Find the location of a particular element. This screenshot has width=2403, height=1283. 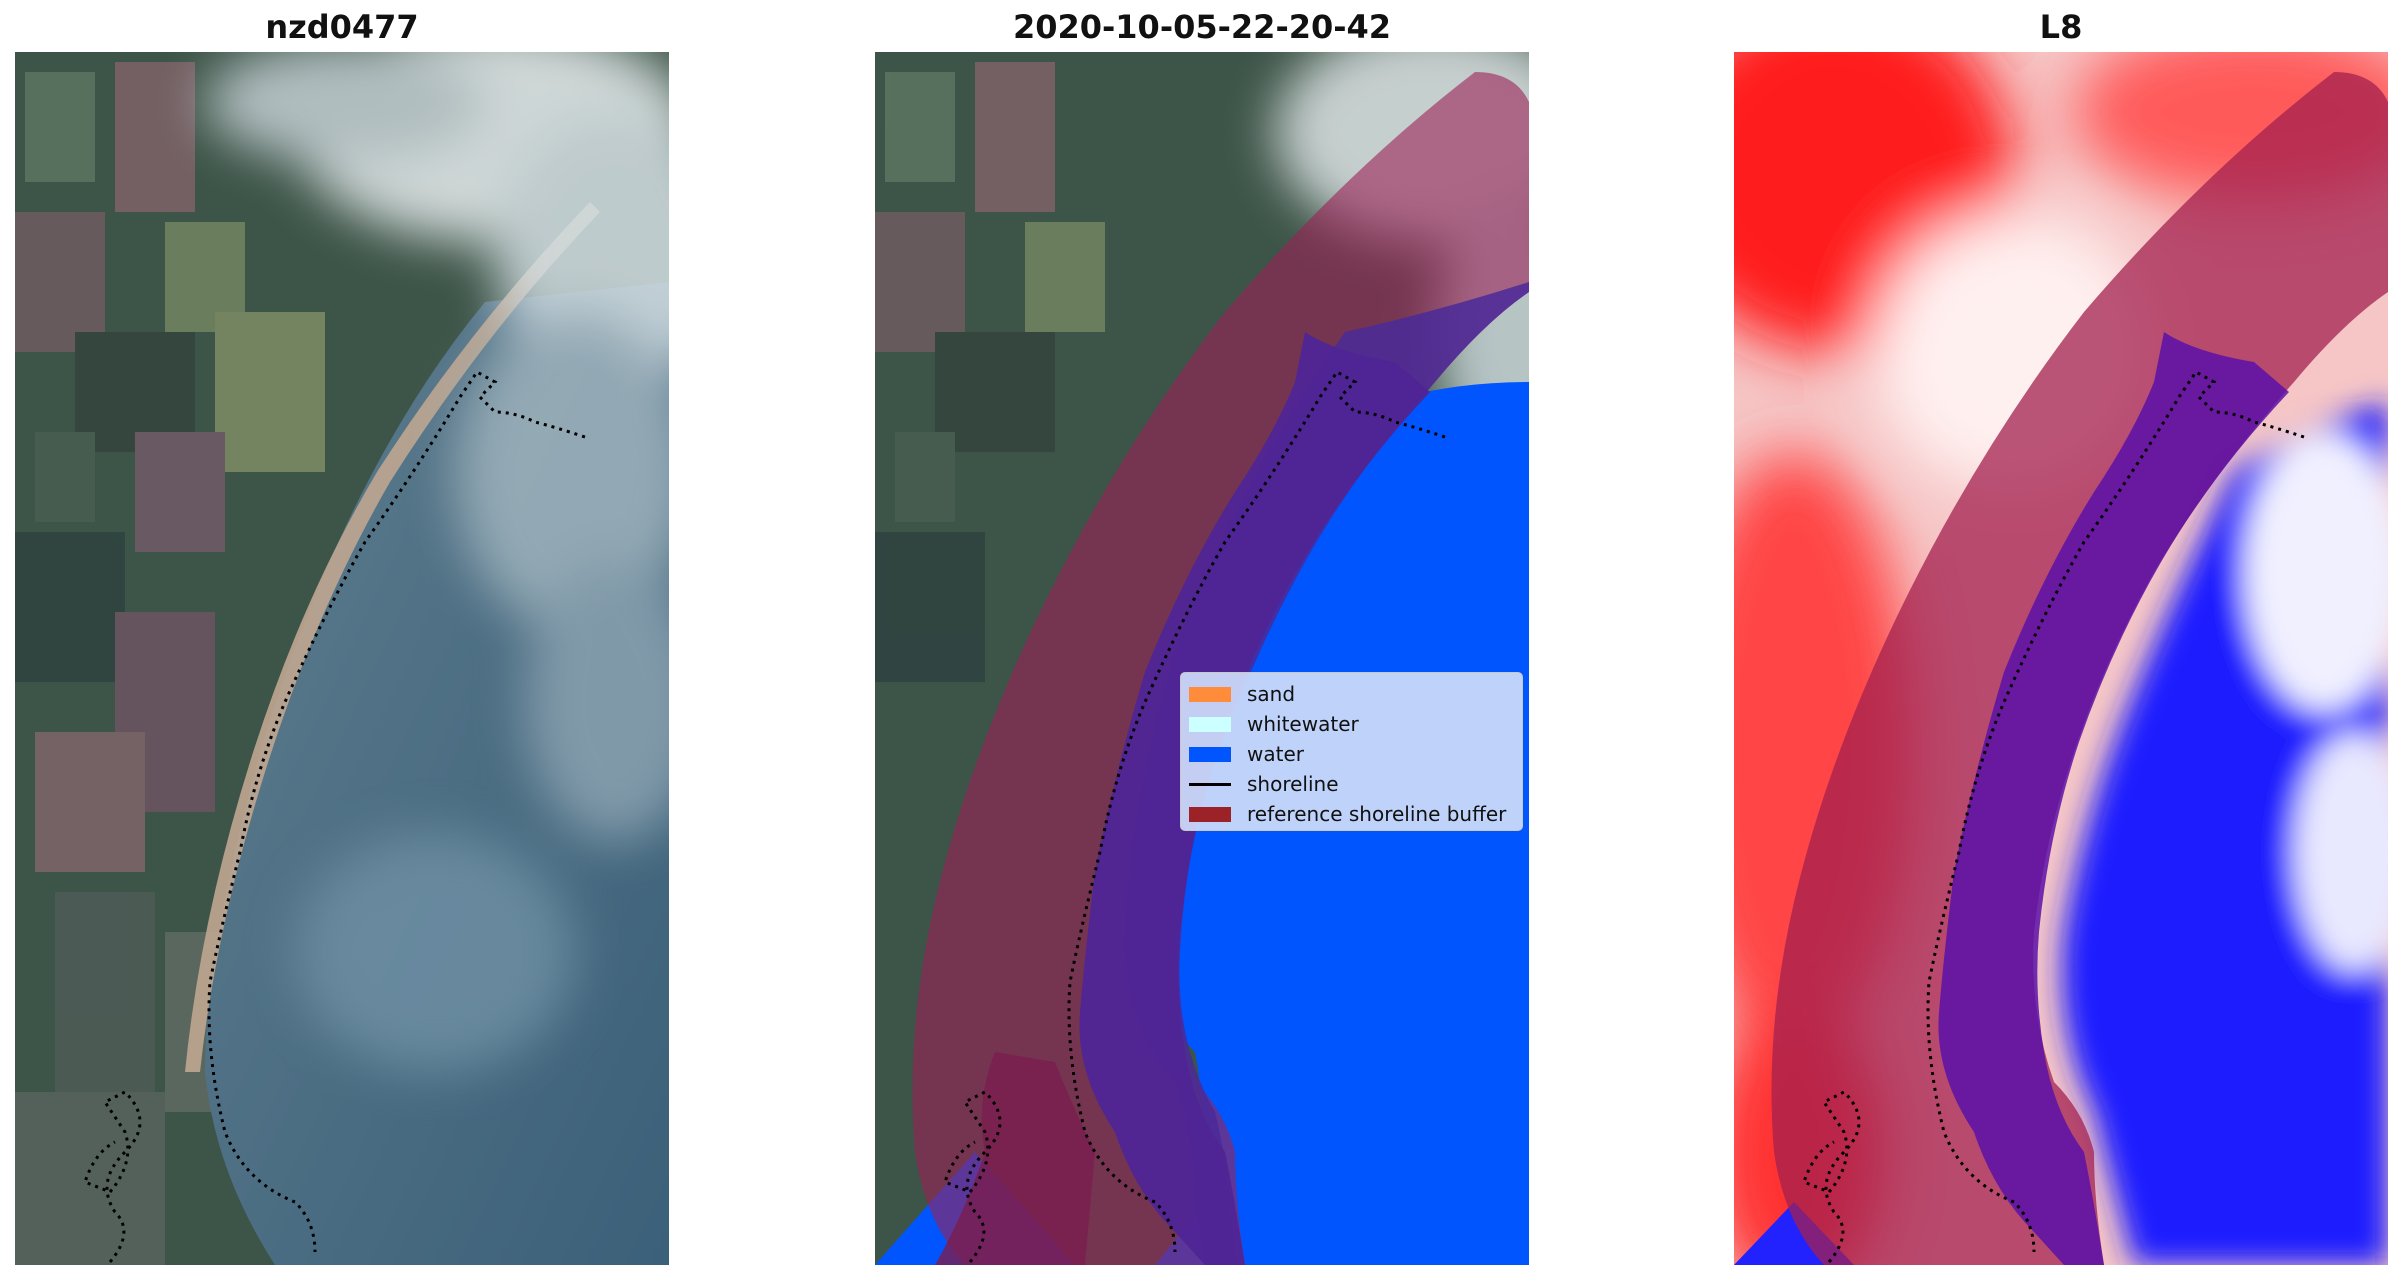

panel-title-index: L8 is located at coordinates (2061, 27).